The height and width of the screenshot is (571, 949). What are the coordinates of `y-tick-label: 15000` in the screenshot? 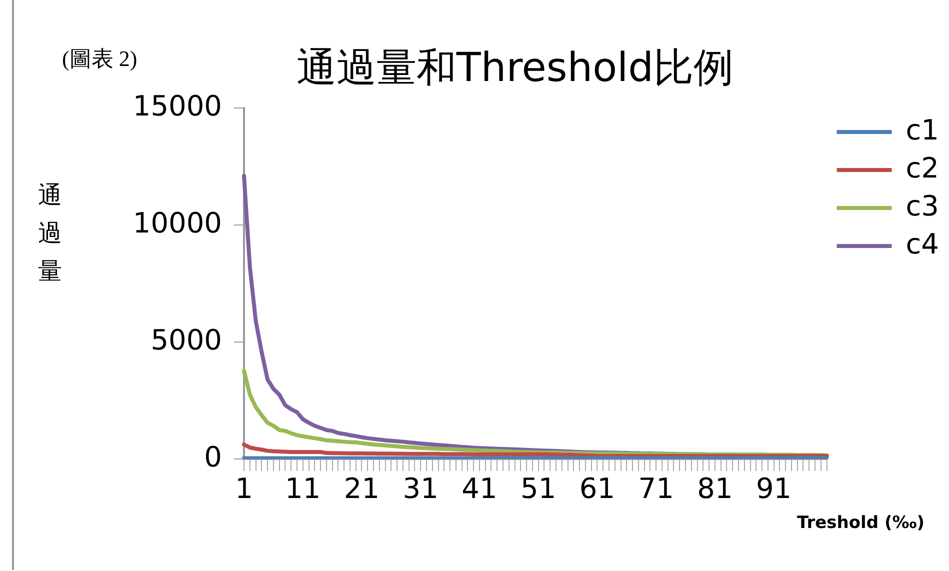 It's located at (177, 105).